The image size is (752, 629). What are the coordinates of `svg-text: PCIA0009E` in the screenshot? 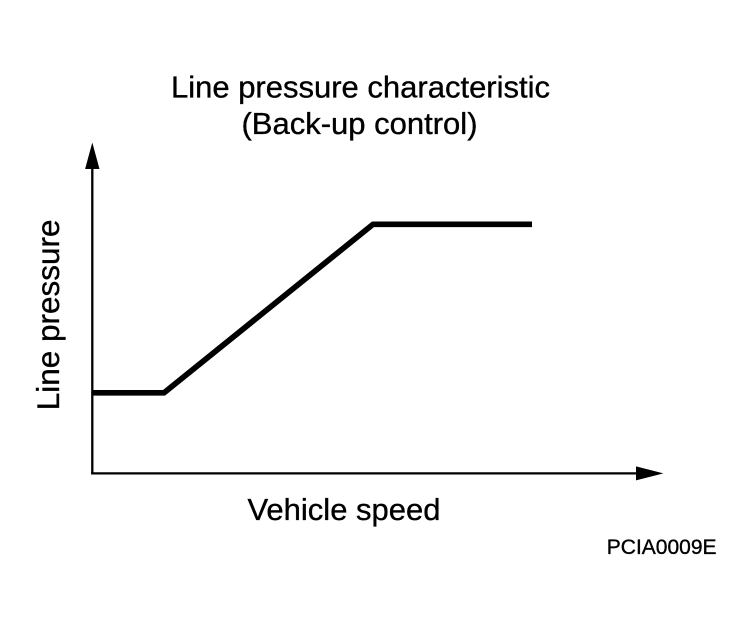 It's located at (662, 547).